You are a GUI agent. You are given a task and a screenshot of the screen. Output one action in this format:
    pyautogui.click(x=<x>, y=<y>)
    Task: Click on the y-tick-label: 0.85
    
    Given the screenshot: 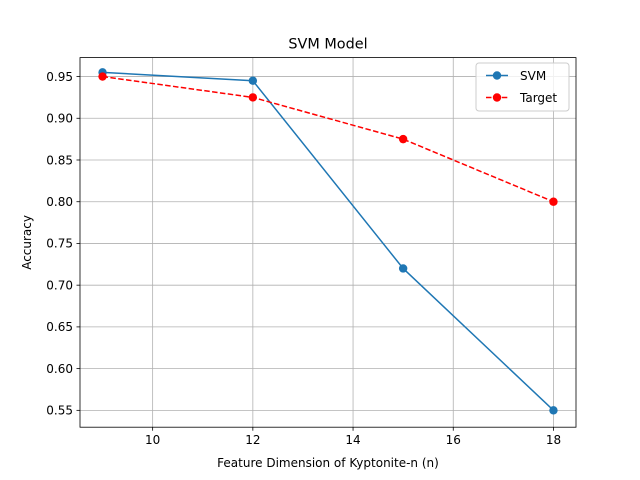 What is the action you would take?
    pyautogui.click(x=59, y=160)
    